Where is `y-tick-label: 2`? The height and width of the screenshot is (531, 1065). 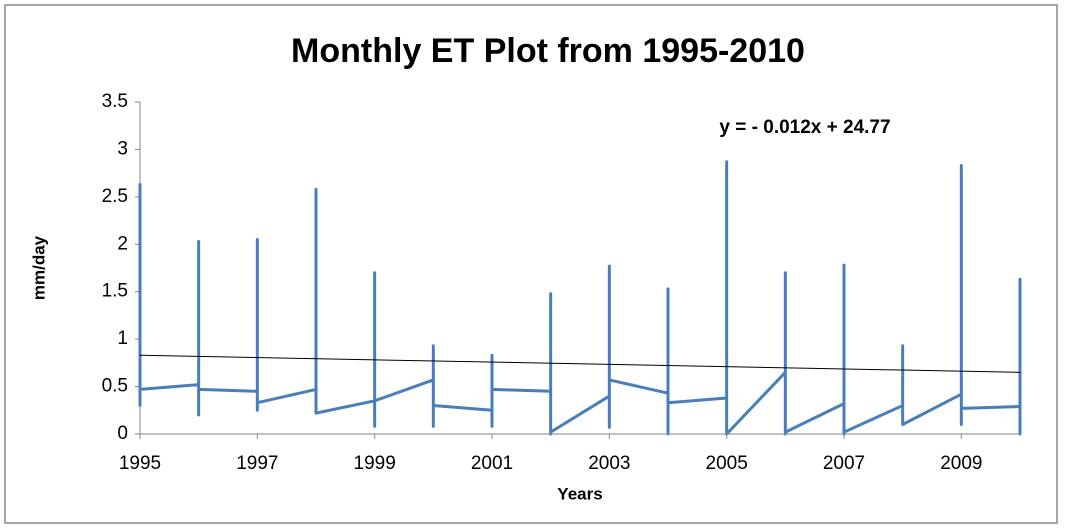
y-tick-label: 2 is located at coordinates (122, 243).